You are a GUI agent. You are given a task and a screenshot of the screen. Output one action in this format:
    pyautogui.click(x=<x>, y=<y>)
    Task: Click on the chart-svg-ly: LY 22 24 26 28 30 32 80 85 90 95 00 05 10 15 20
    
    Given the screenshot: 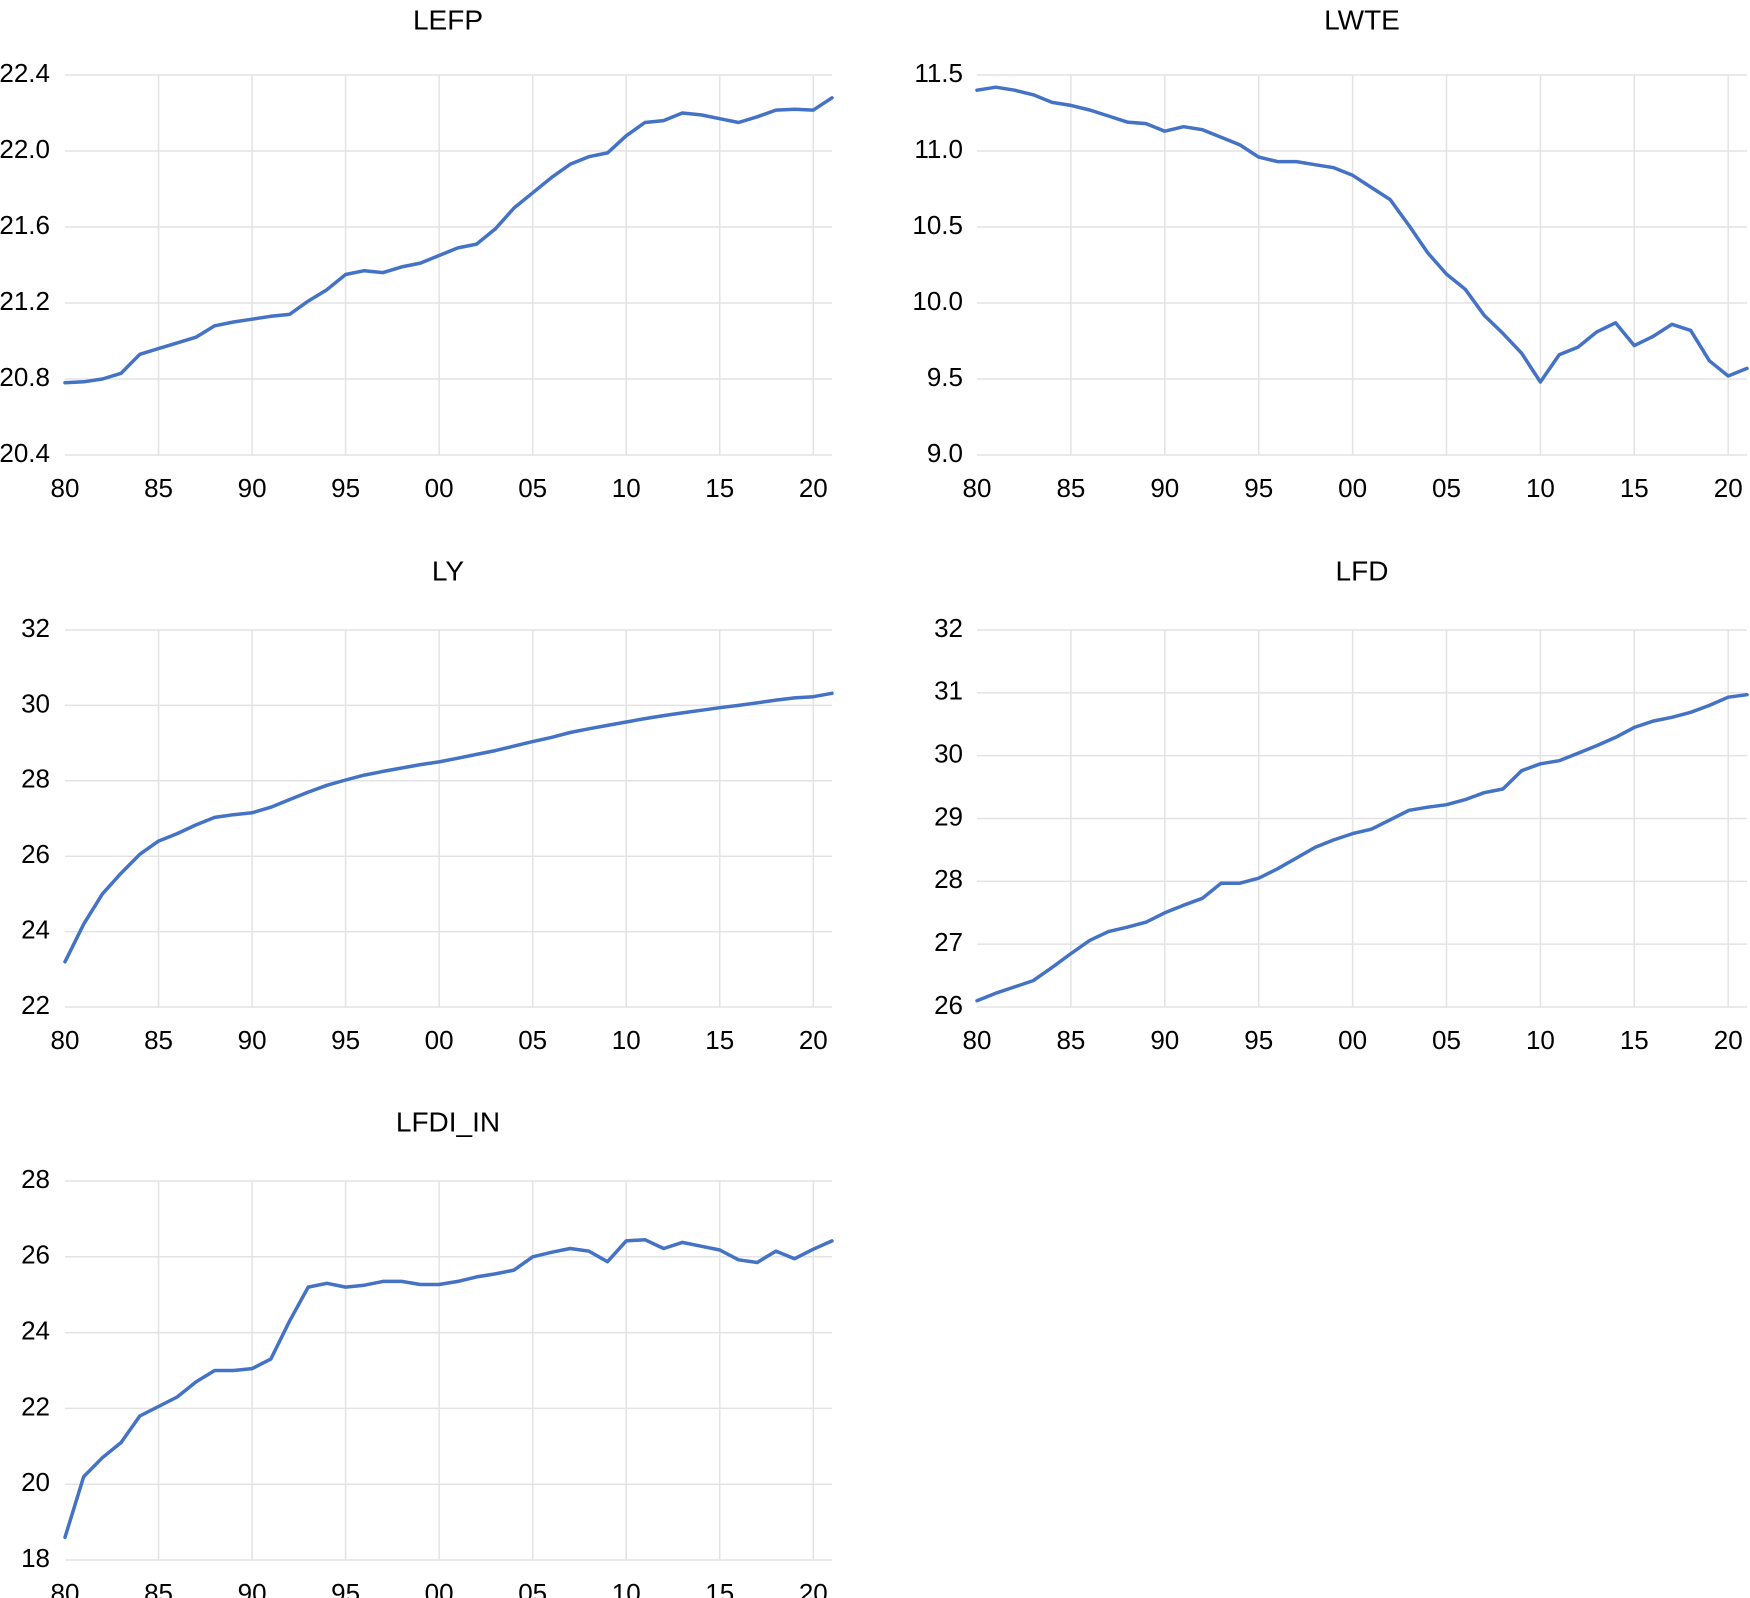 What is the action you would take?
    pyautogui.click(x=427, y=805)
    